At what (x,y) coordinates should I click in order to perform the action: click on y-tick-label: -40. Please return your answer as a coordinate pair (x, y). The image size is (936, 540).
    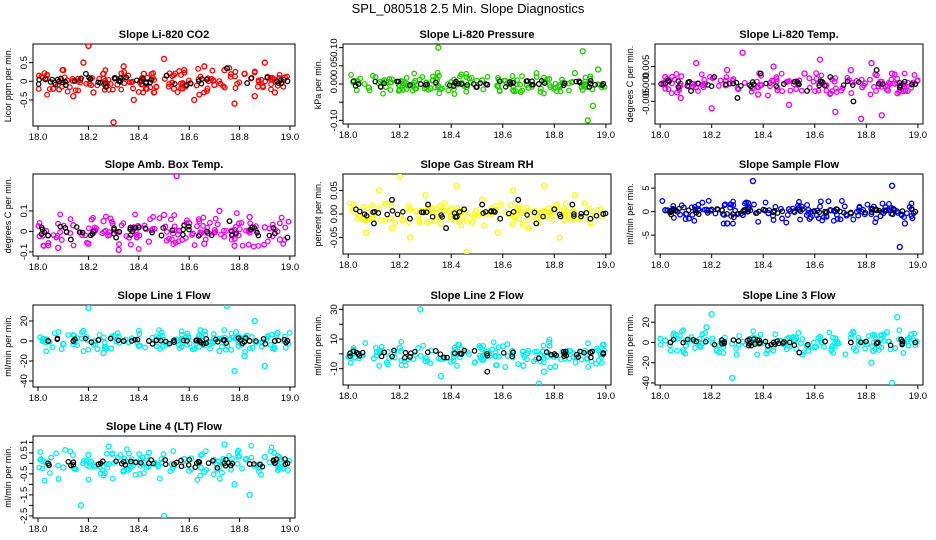
    Looking at the image, I should click on (646, 383).